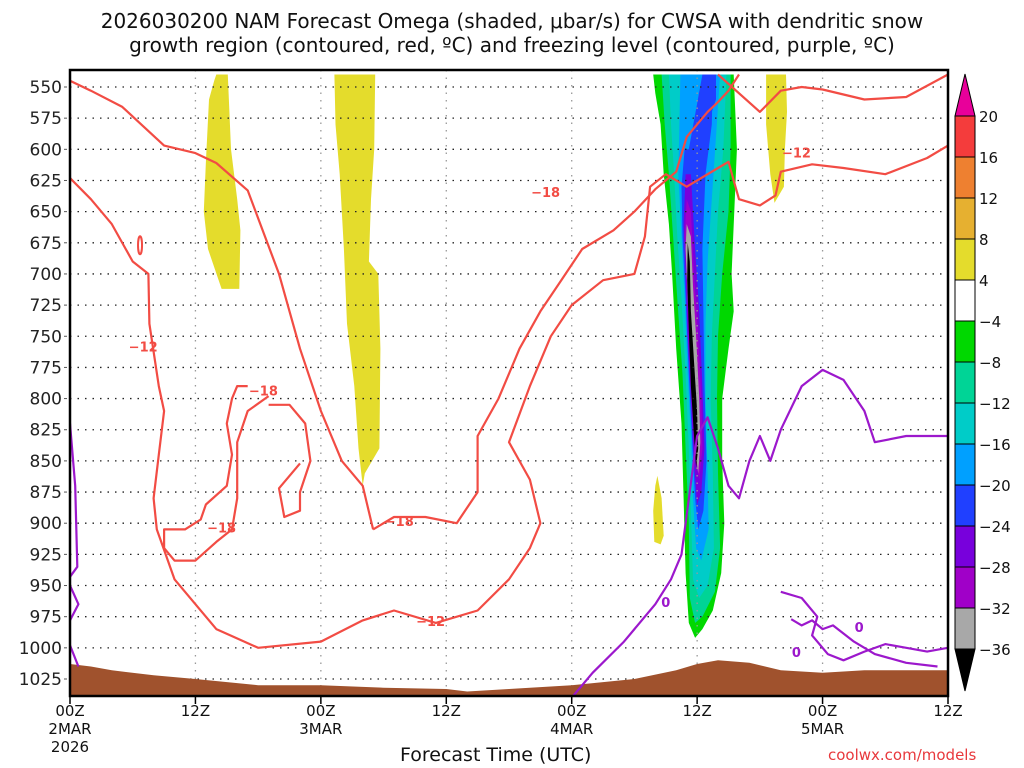  I want to click on contour-freezing-level-lower, so click(864, 626).